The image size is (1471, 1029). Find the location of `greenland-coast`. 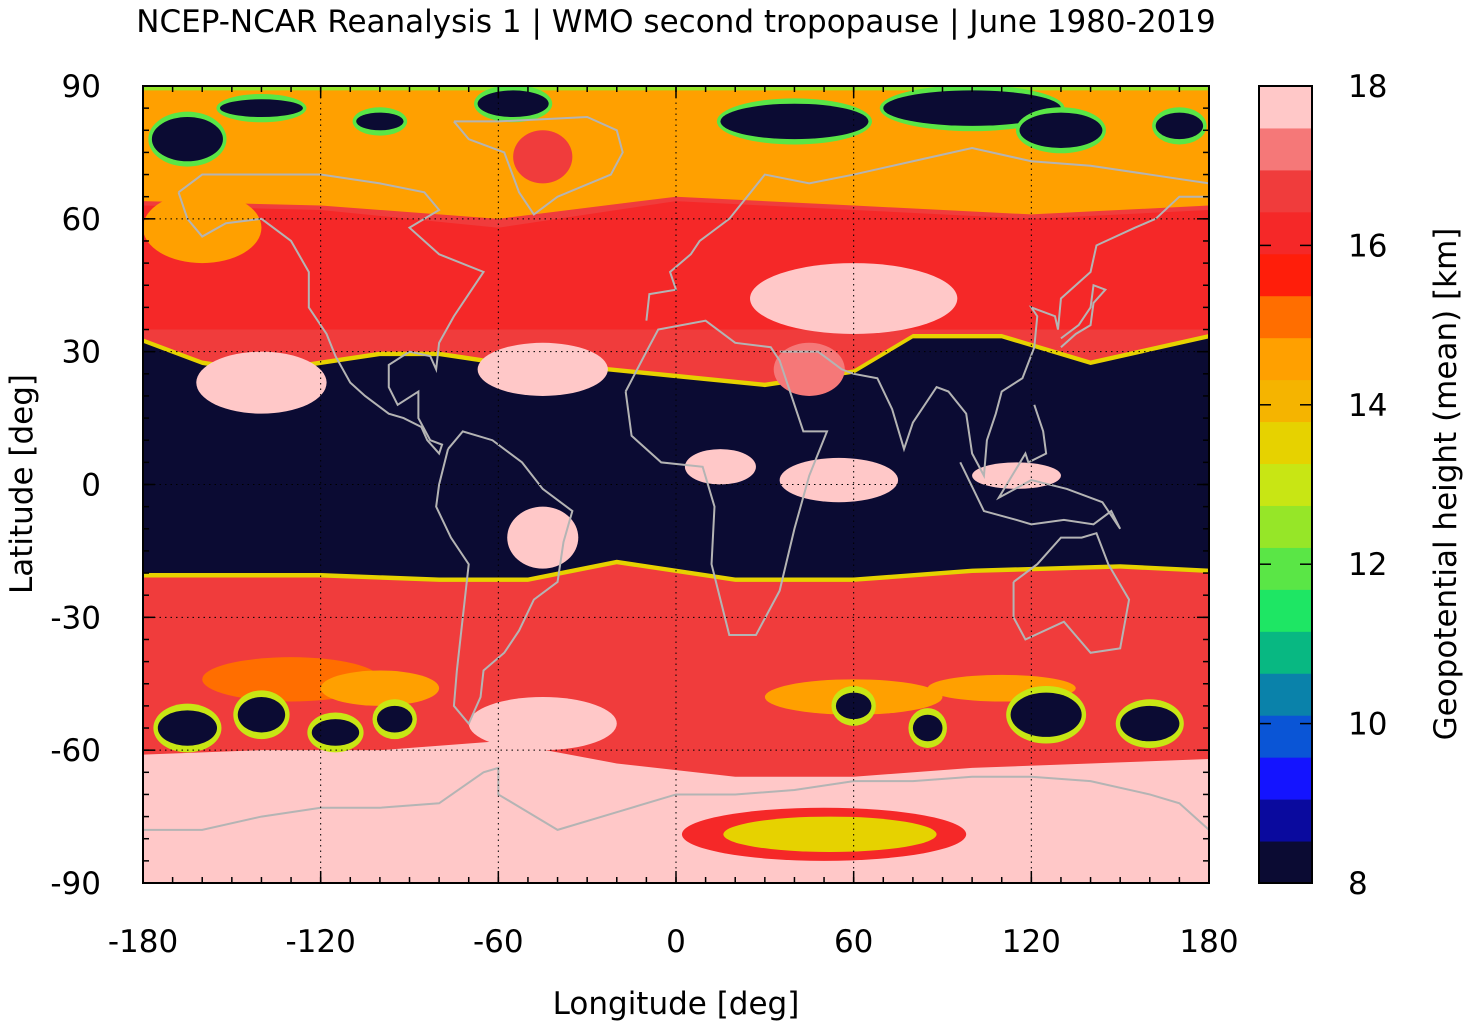

greenland-coast is located at coordinates (538, 165).